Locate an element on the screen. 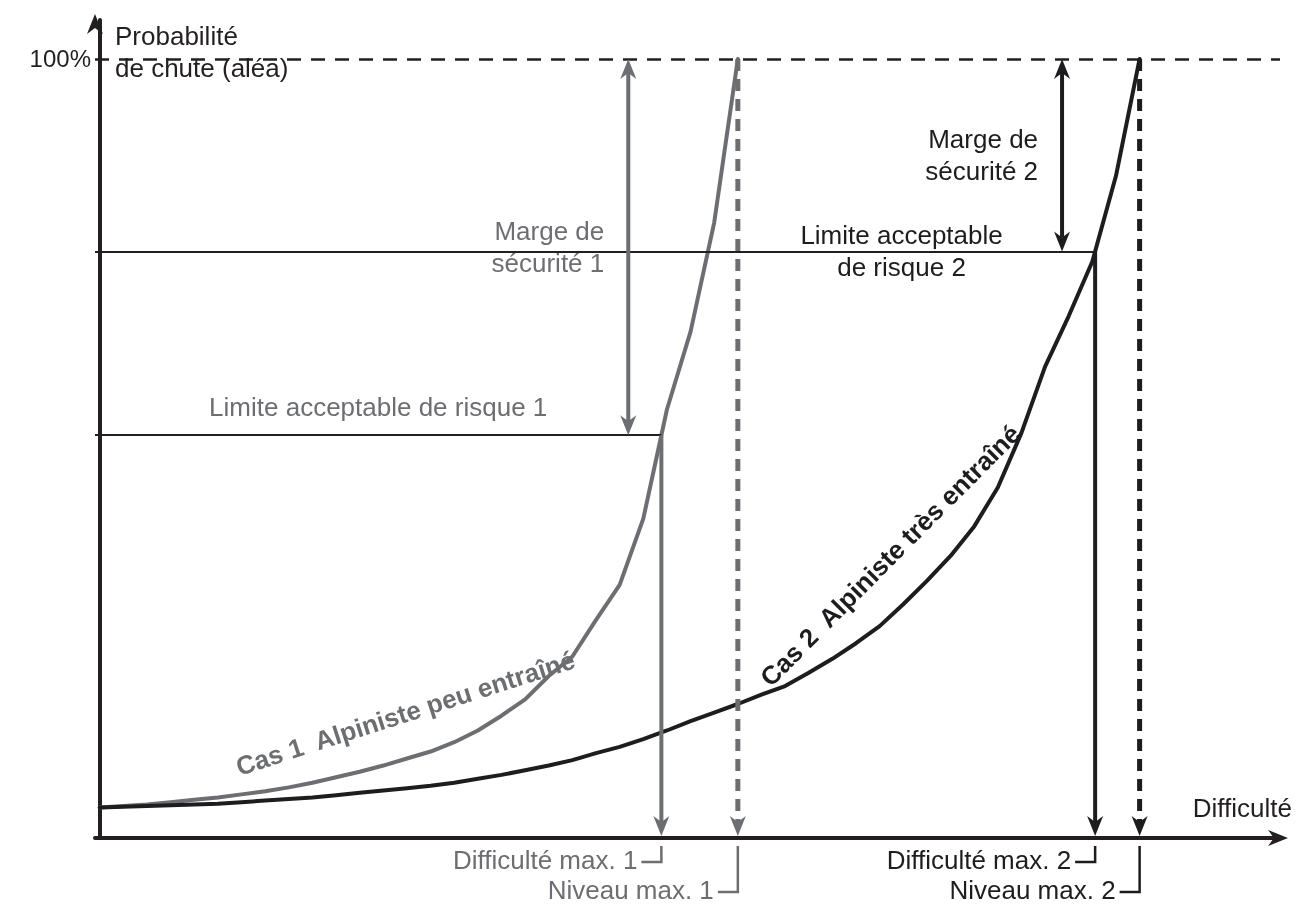 Image resolution: width=1296 pixels, height=916 pixels. annotation: Marge de sécurité 2 is located at coordinates (982, 155).